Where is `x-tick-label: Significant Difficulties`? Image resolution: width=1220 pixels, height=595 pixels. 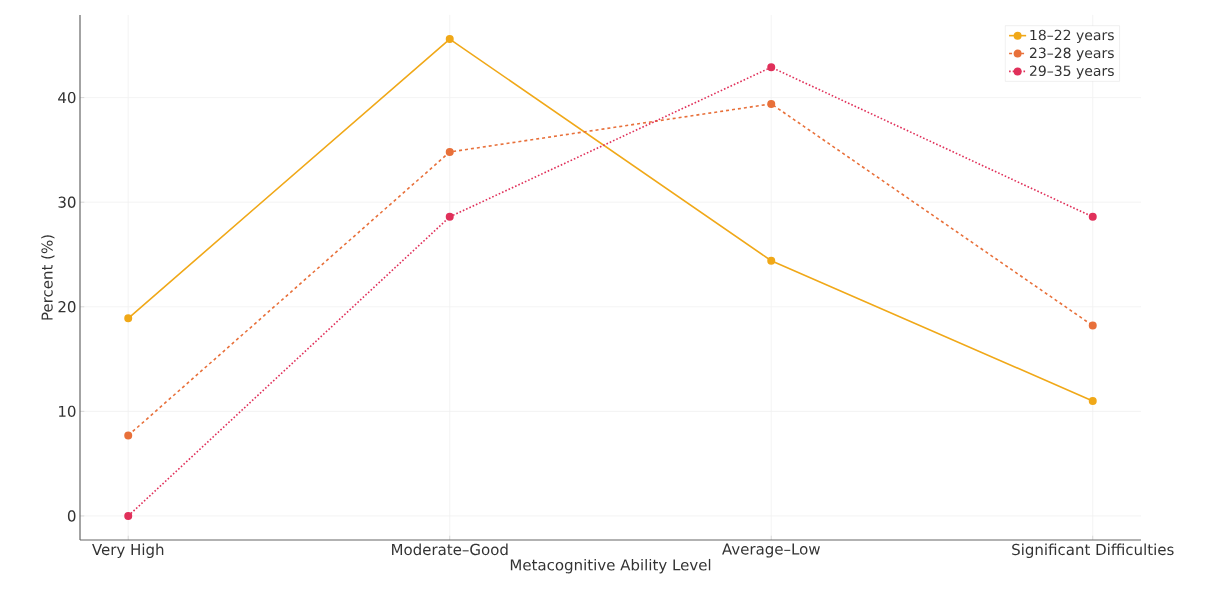
x-tick-label: Significant Difficulties is located at coordinates (1093, 551).